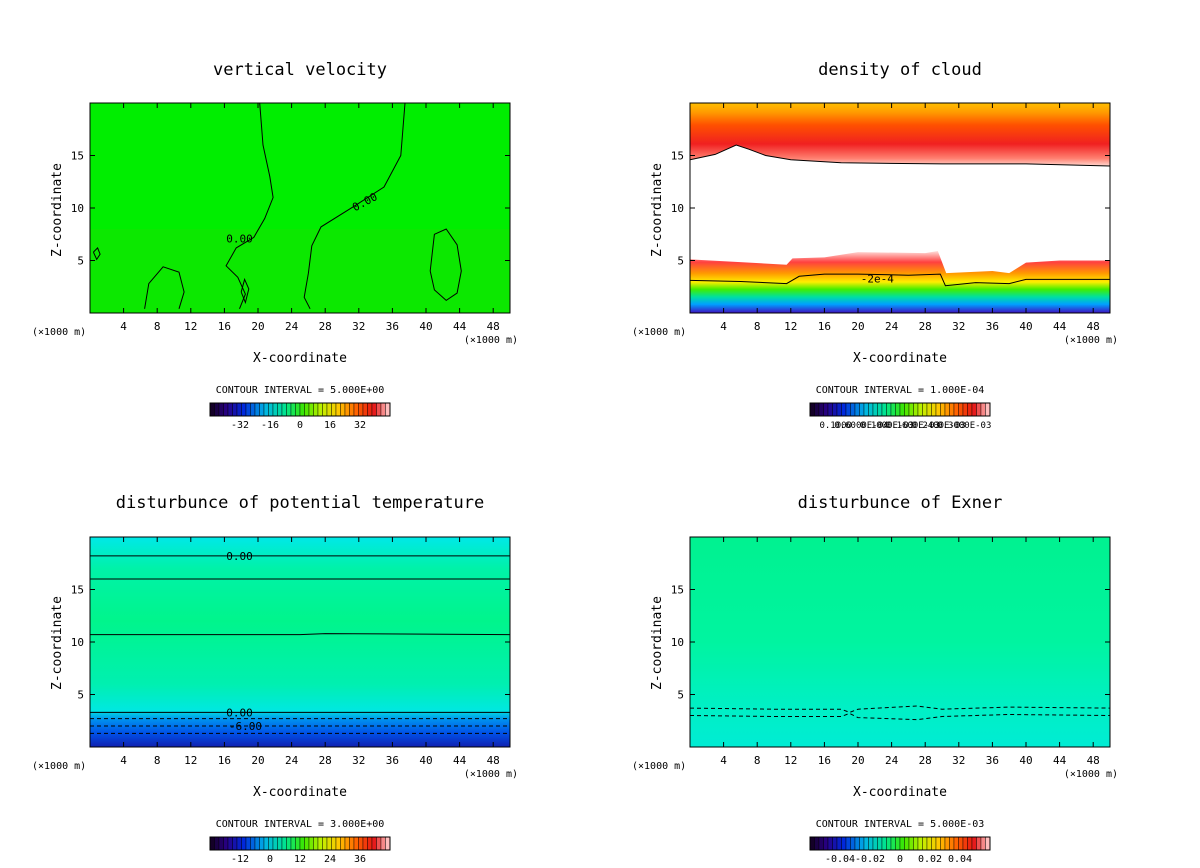  Describe the element at coordinates (77, 642) in the screenshot. I see `y-tick-label: 10` at that location.